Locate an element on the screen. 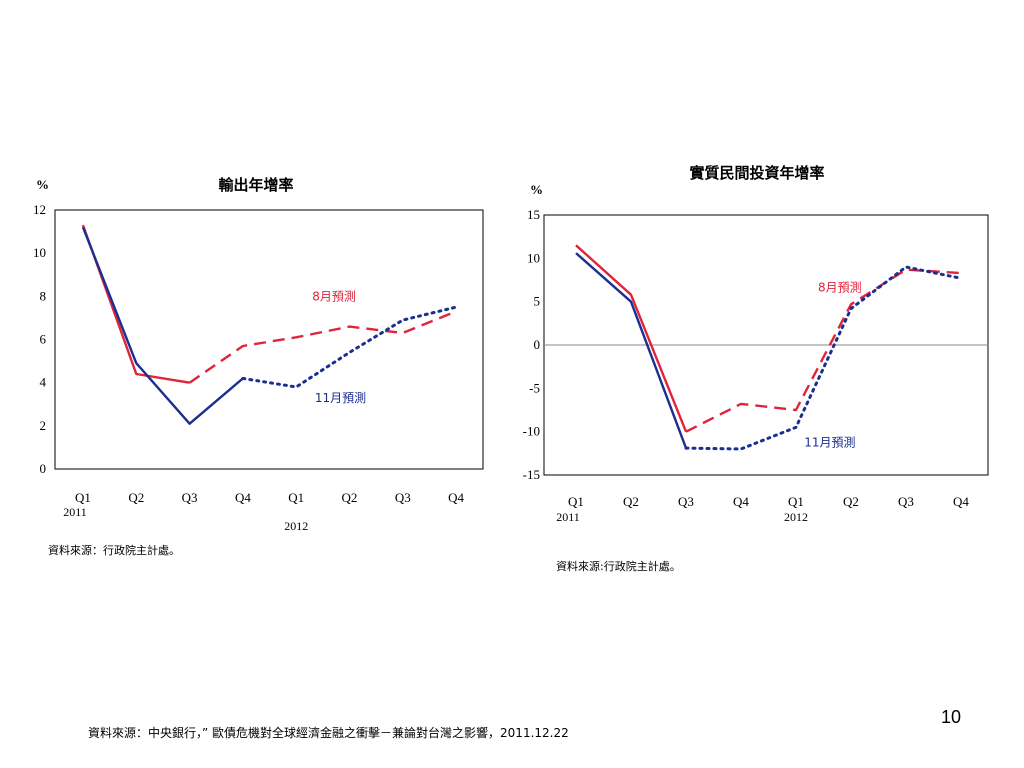 This screenshot has width=1024, height=768. y-tick-label: 4 is located at coordinates (43, 382).